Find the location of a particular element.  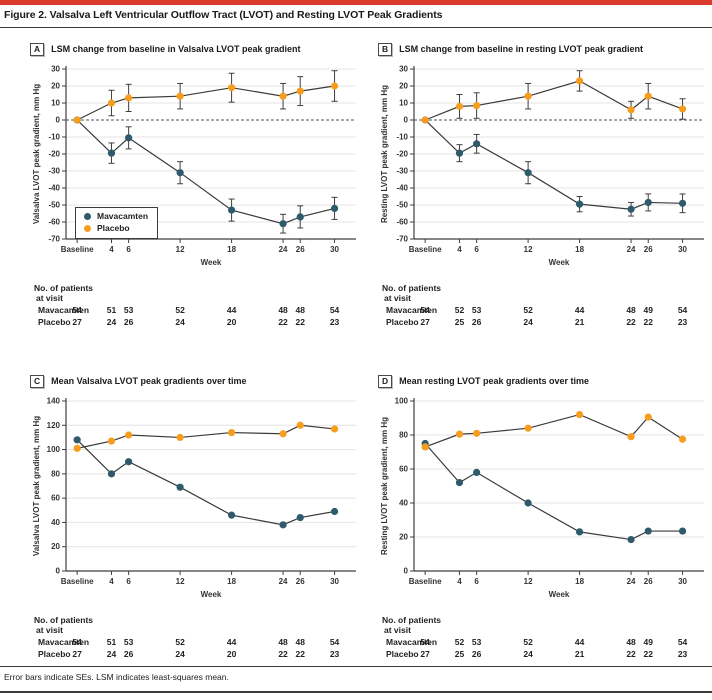

y-tick-label: -50 is located at coordinates (54, 205).